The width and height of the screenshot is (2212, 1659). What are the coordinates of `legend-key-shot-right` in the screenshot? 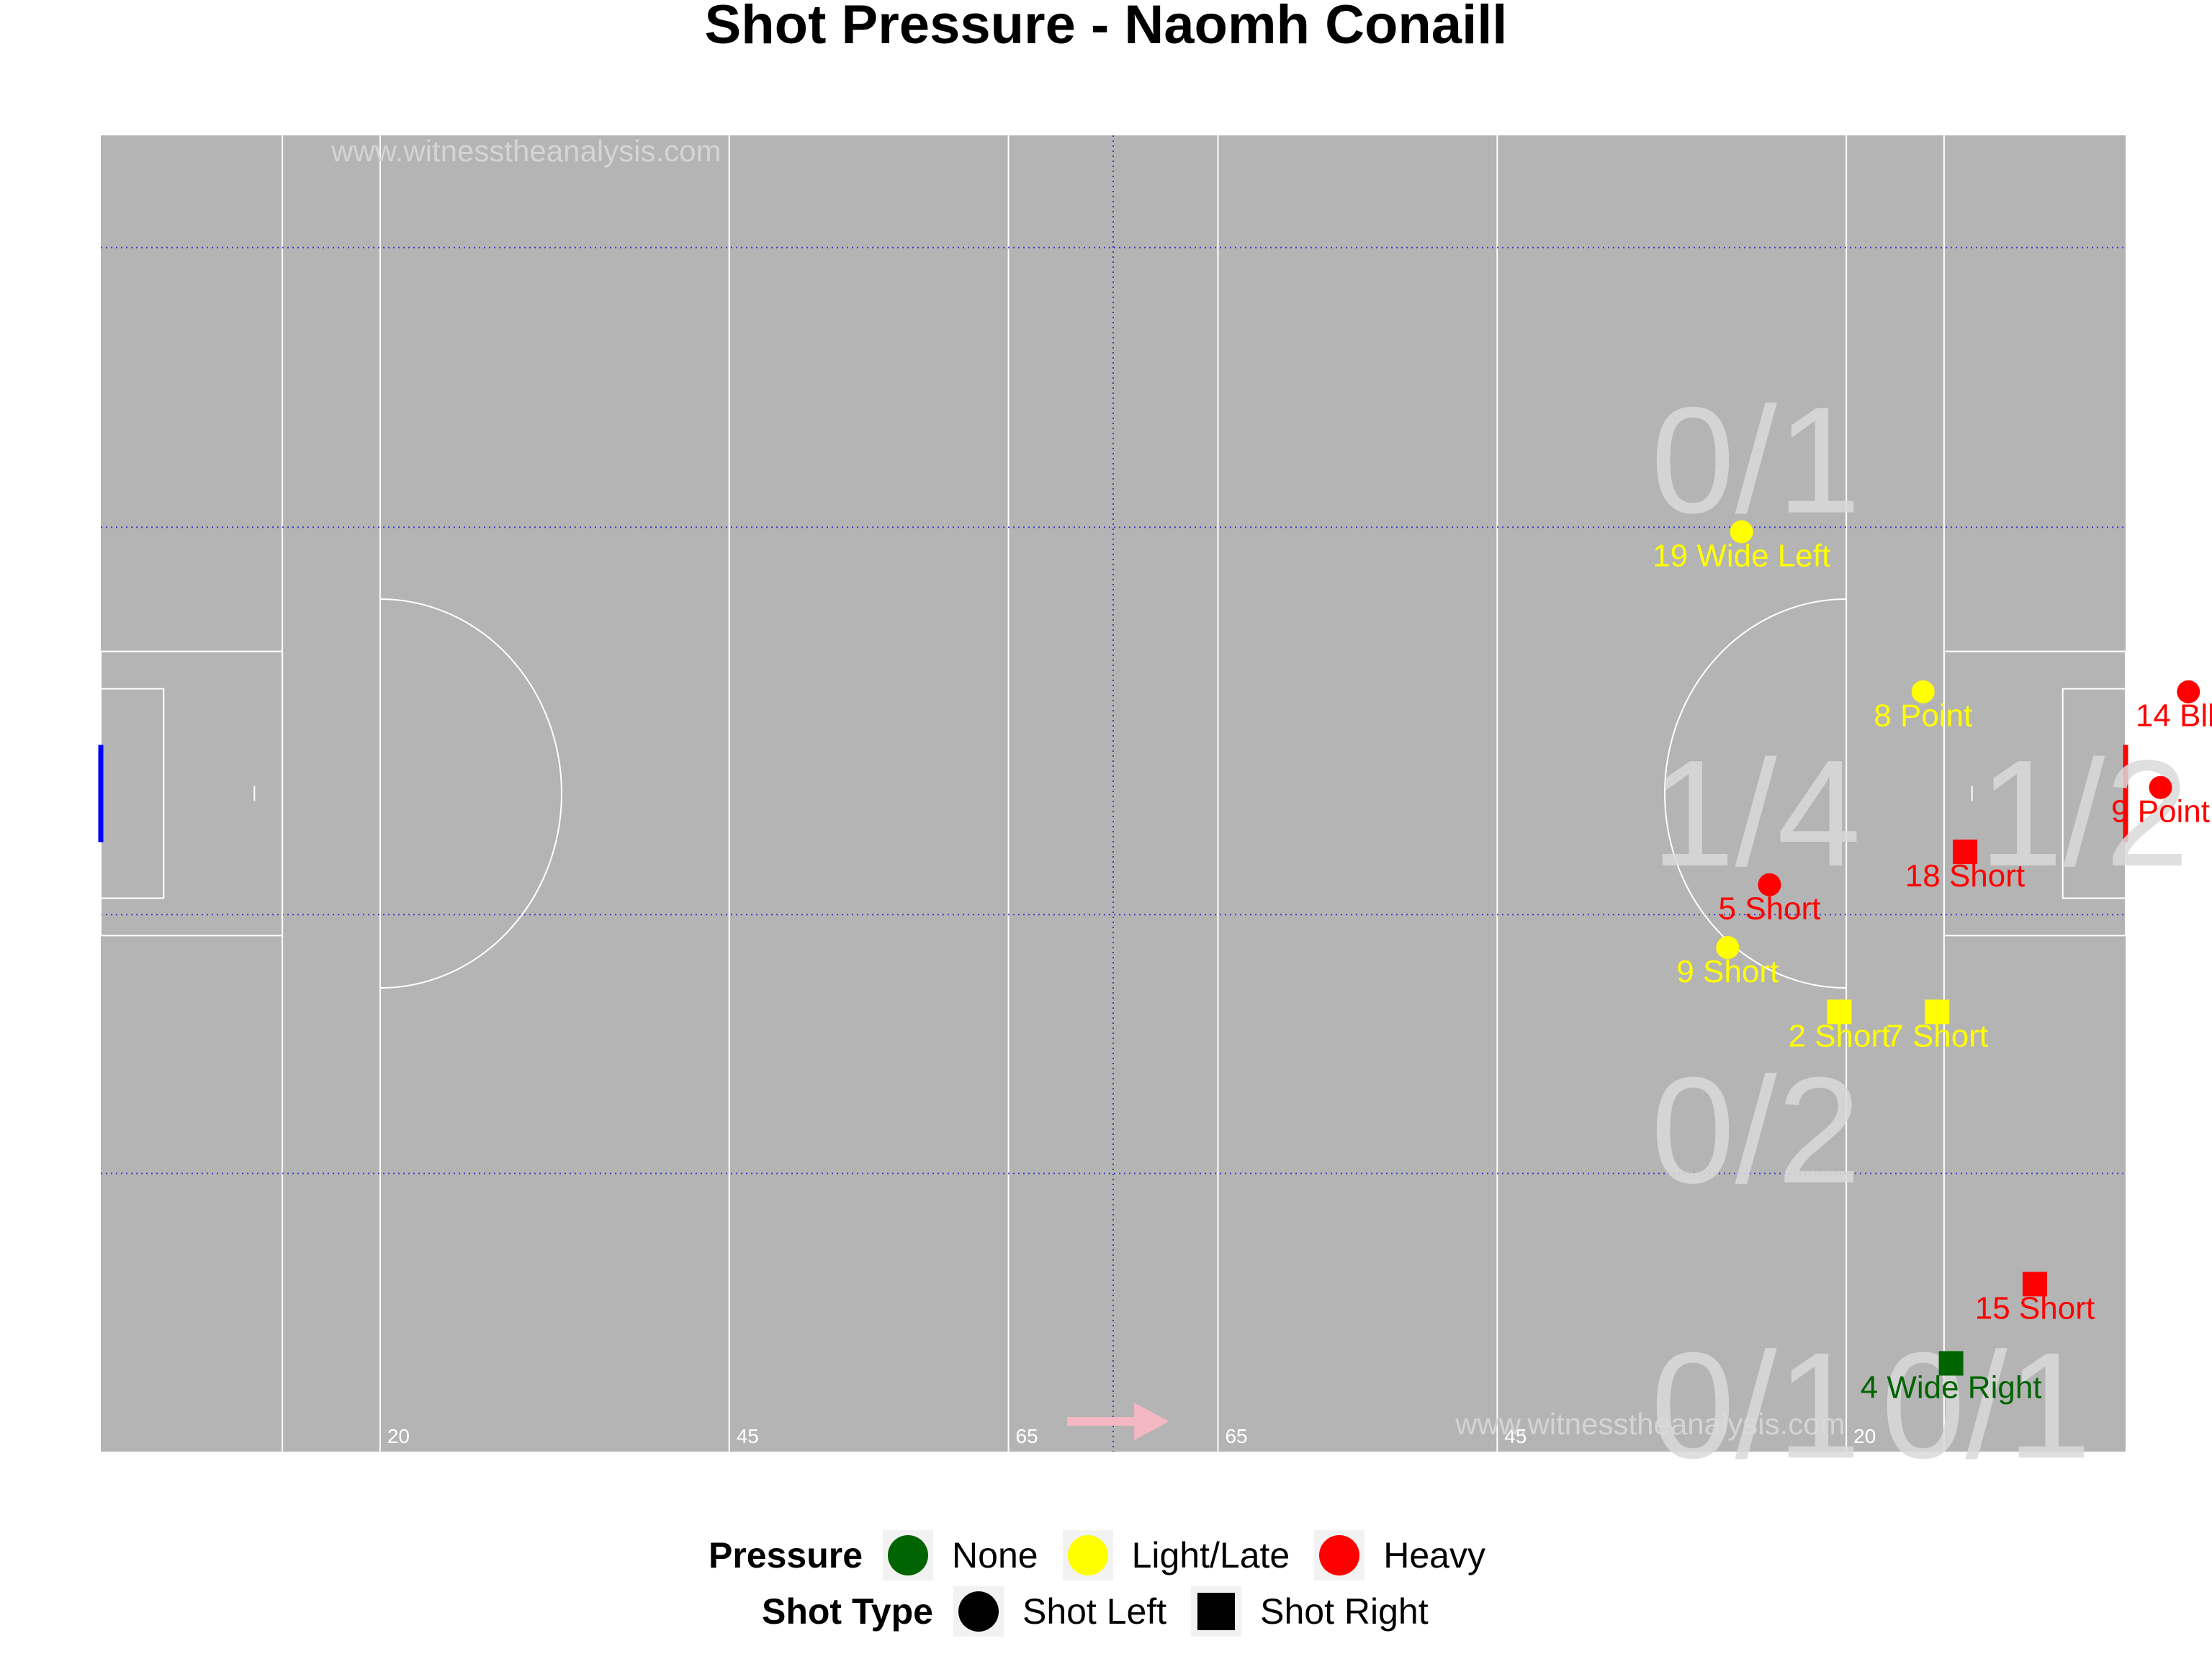 It's located at (1216, 1611).